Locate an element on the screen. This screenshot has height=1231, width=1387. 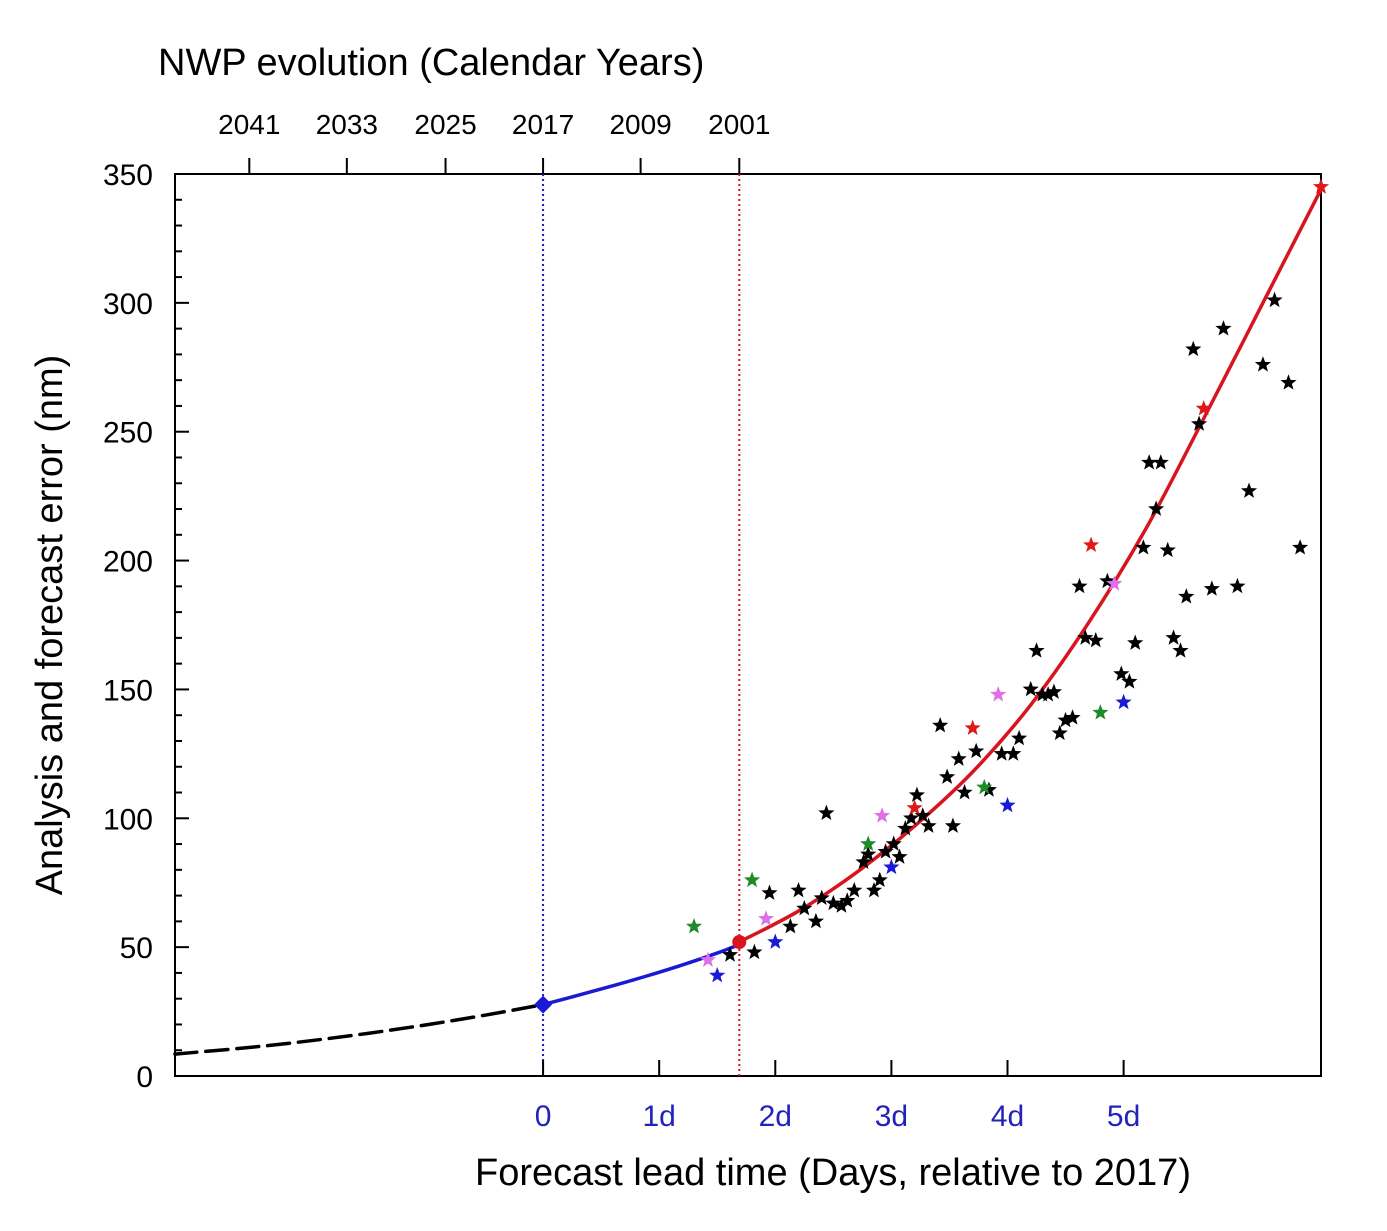
y-tick-label: 350 is located at coordinates (128, 175).